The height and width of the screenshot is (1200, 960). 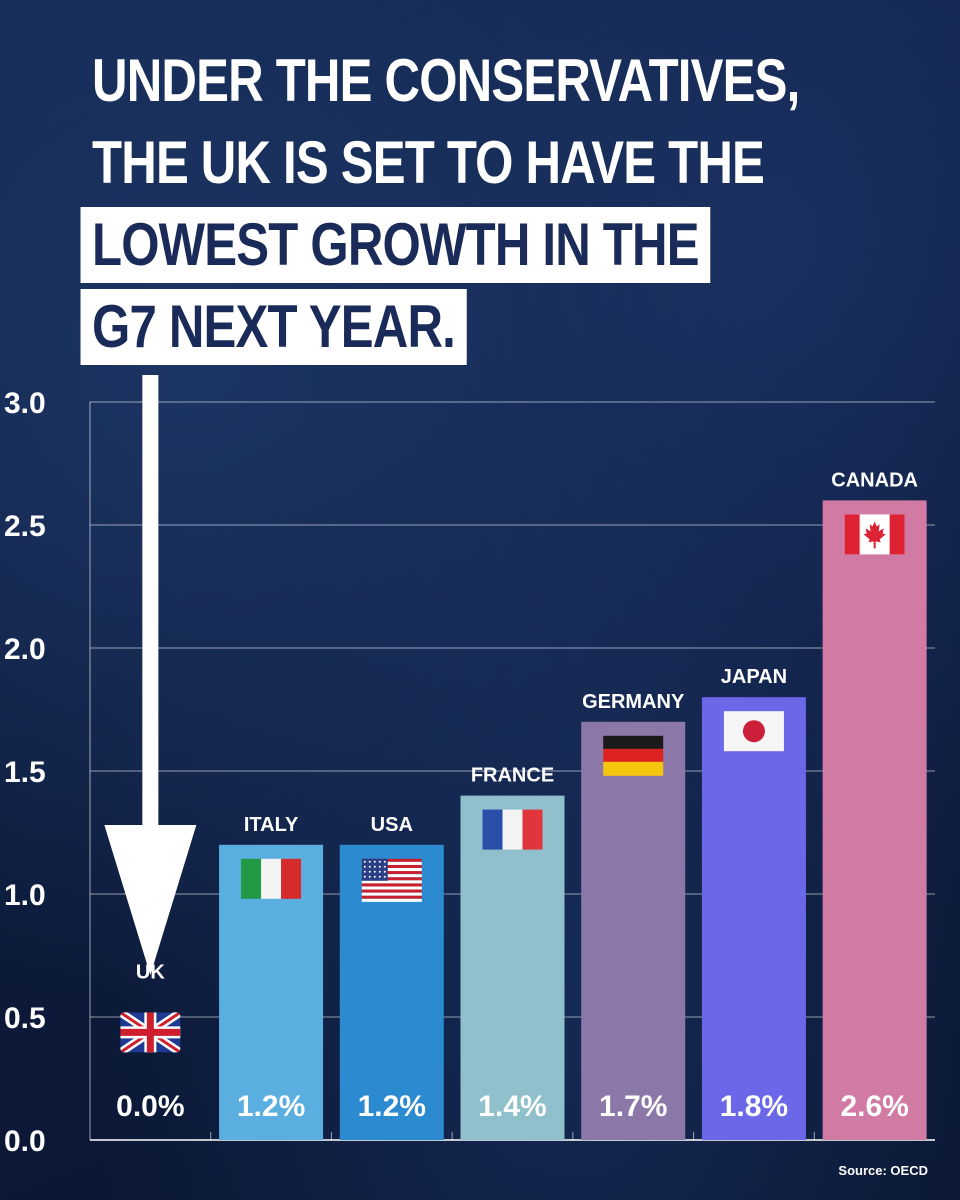 I want to click on france-flag-icon, so click(x=512, y=829).